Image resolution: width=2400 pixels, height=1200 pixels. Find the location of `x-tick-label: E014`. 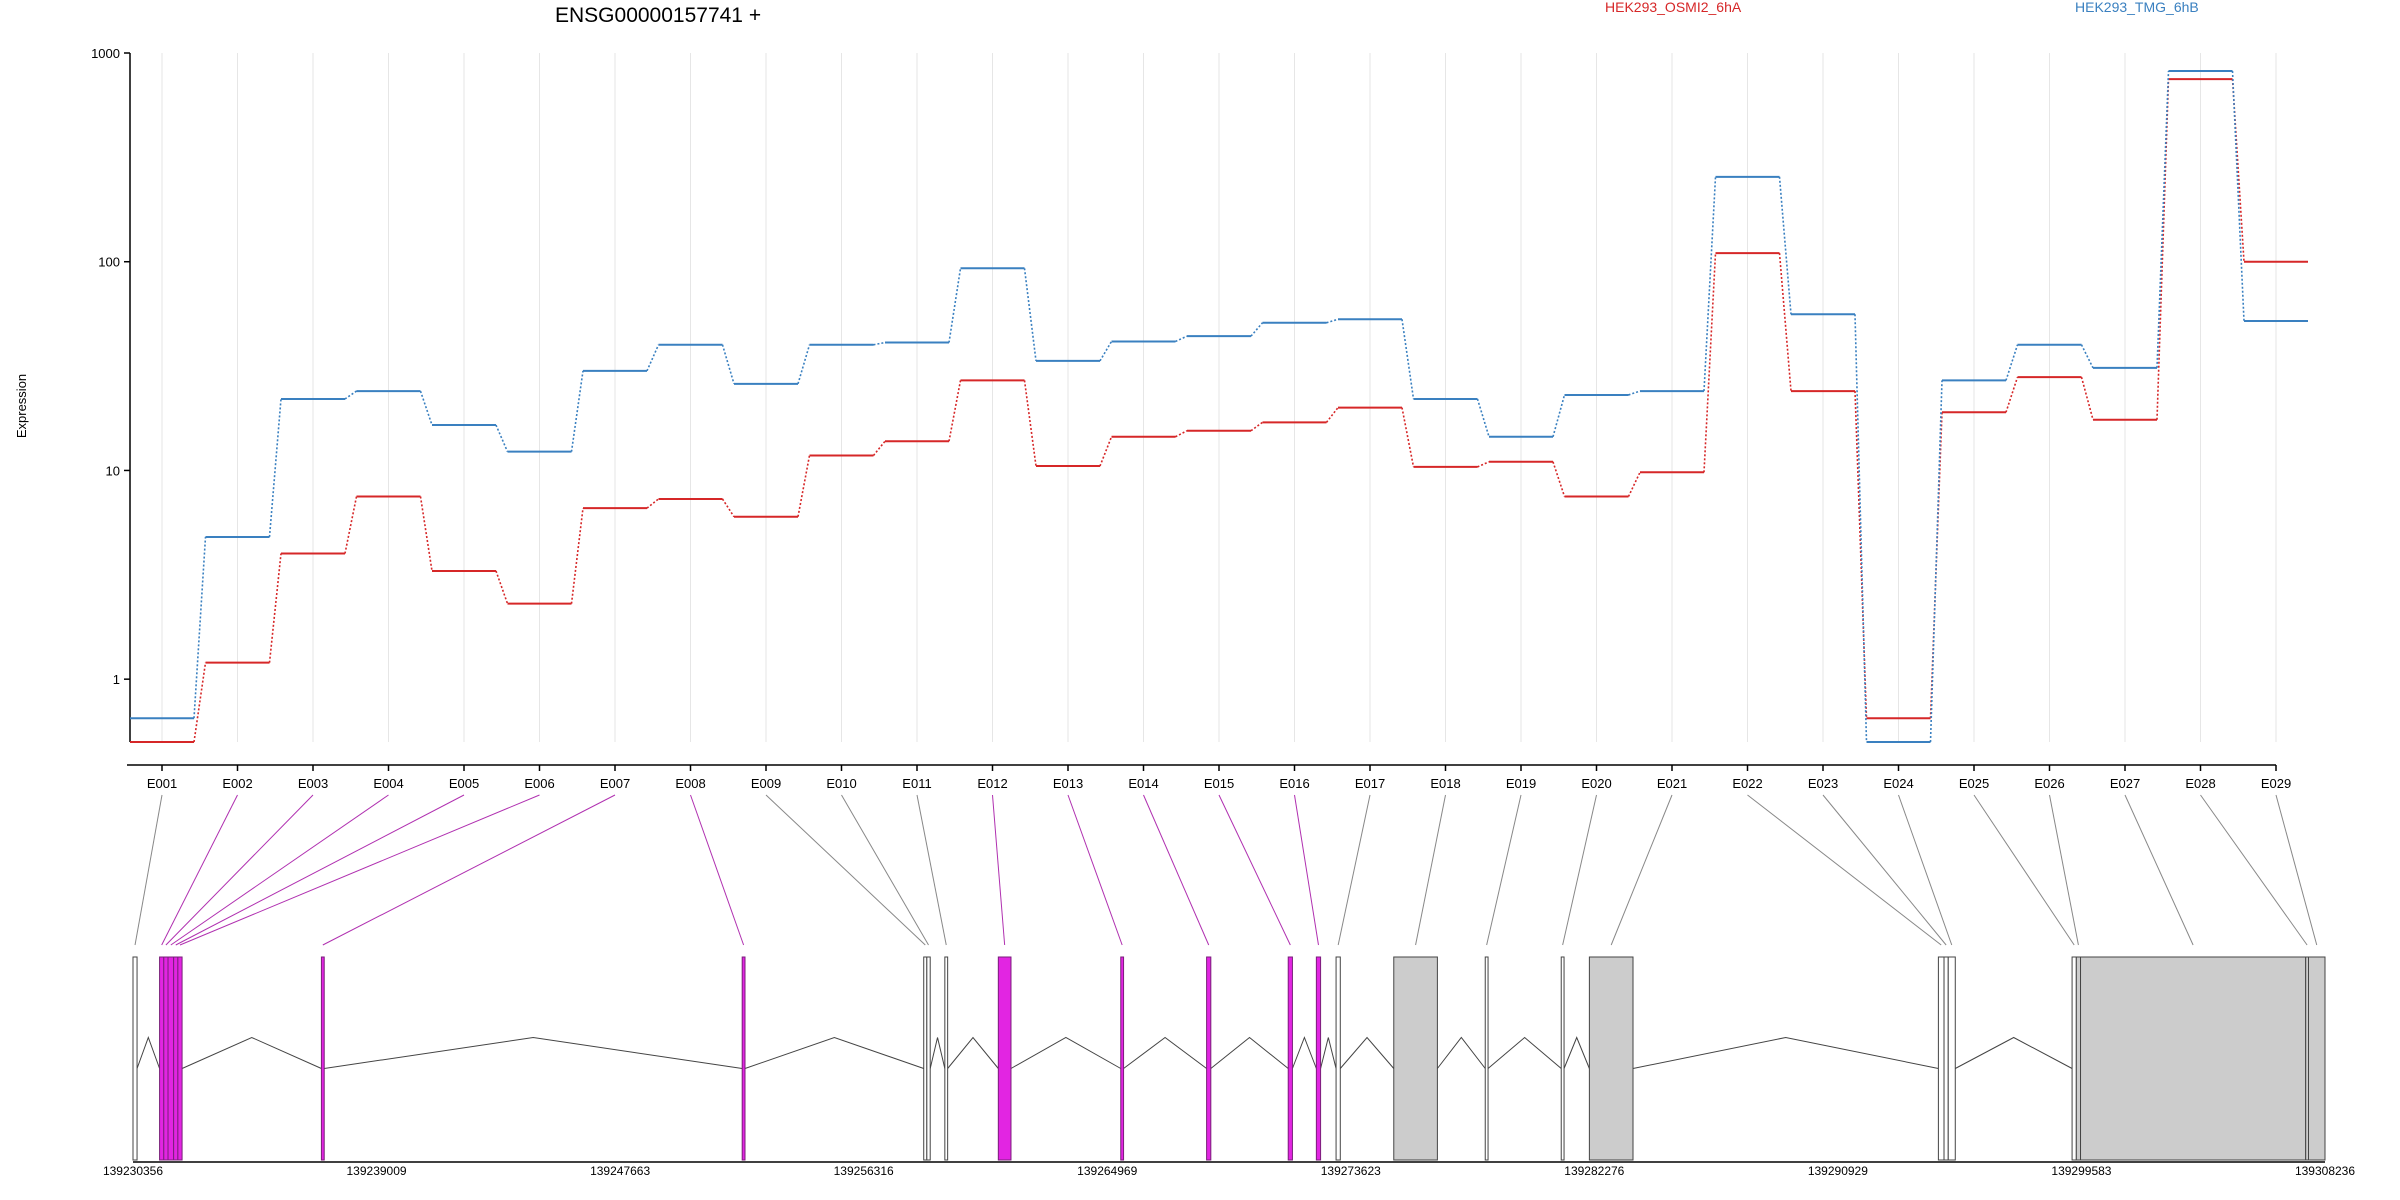

x-tick-label: E014 is located at coordinates (1143, 783).